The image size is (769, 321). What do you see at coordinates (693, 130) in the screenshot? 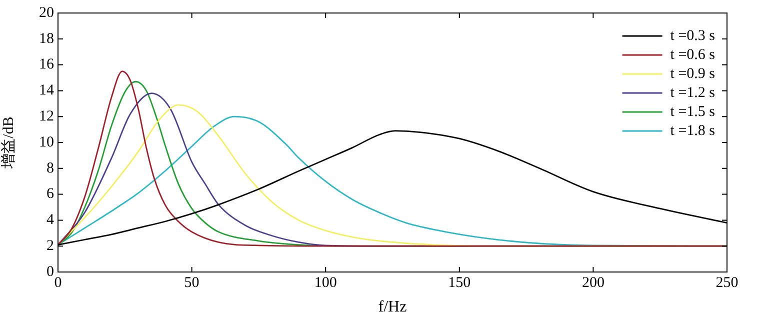
I see `legend-label: t =1.8 s` at bounding box center [693, 130].